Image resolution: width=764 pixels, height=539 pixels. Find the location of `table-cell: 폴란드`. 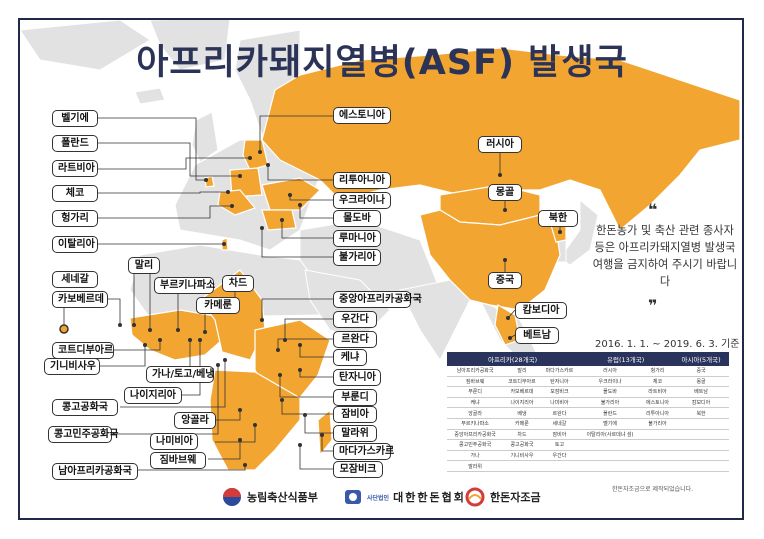

table-cell: 폴란드 is located at coordinates (610, 413).